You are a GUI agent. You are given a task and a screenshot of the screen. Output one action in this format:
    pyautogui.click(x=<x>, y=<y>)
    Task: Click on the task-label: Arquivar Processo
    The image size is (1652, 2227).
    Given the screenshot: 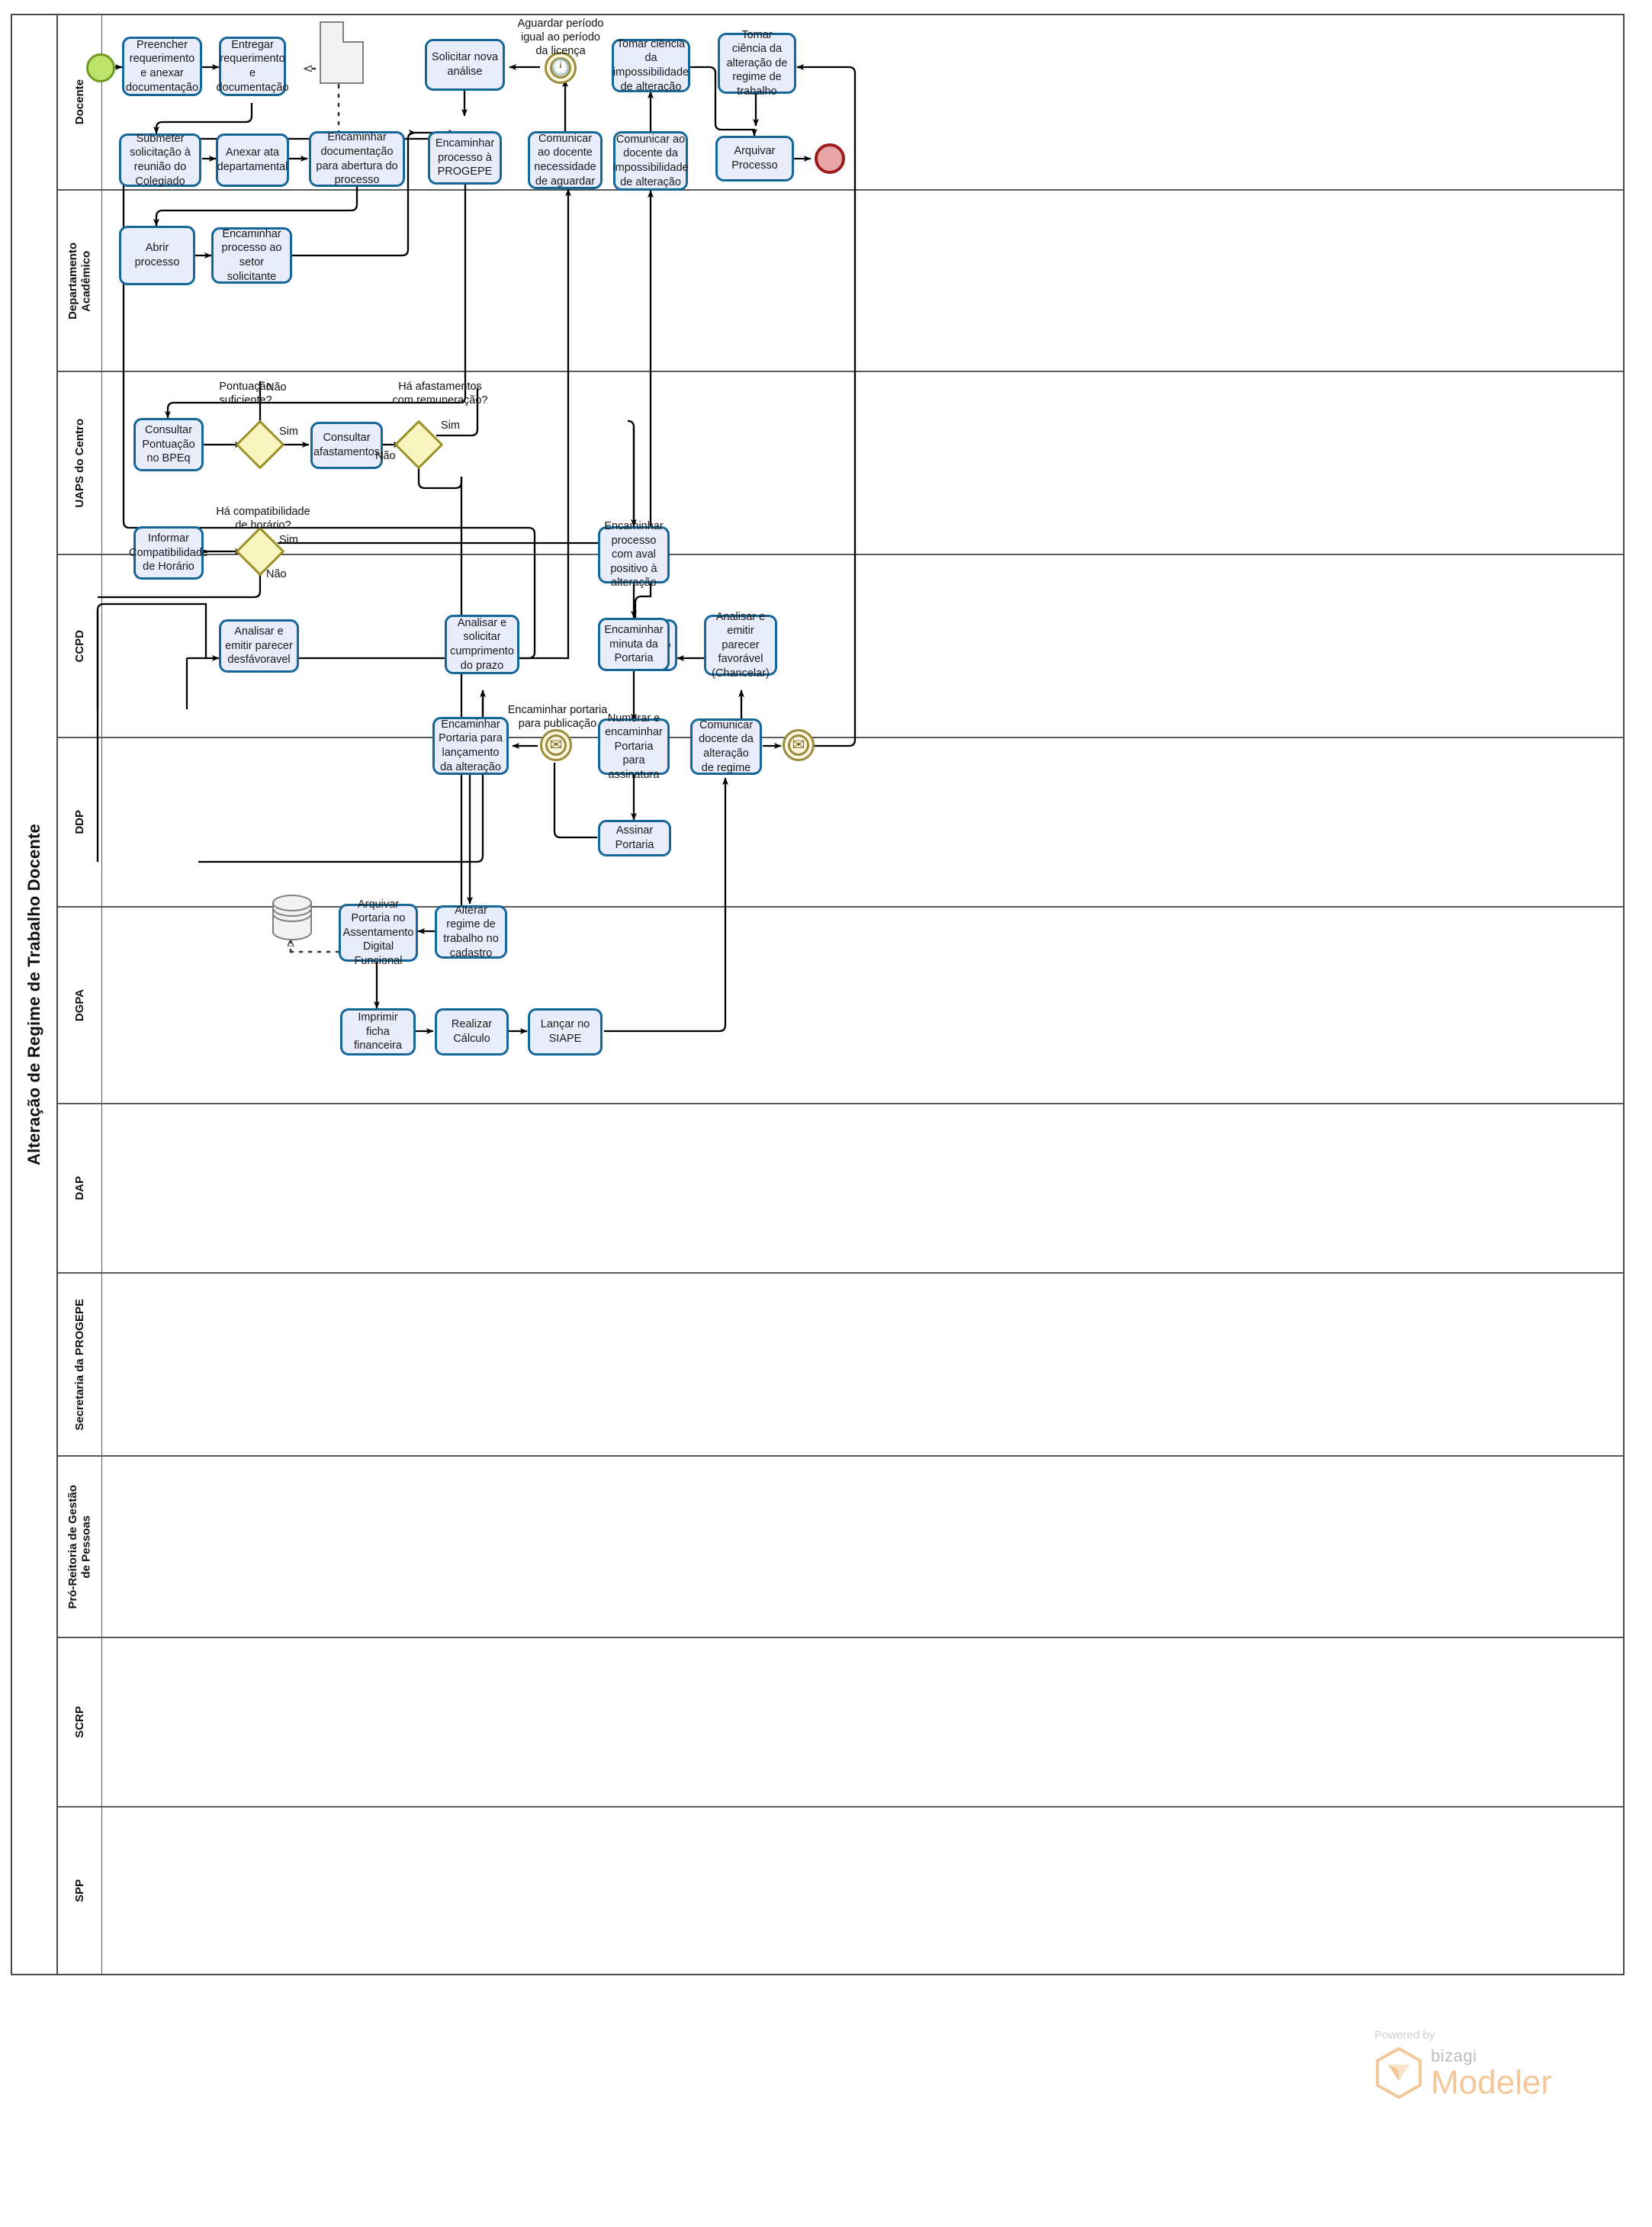 What is the action you would take?
    pyautogui.click(x=754, y=158)
    